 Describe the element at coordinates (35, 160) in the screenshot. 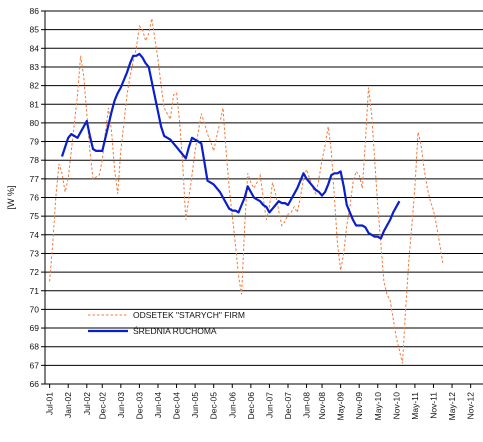

I see `y-tick-label: 78` at that location.